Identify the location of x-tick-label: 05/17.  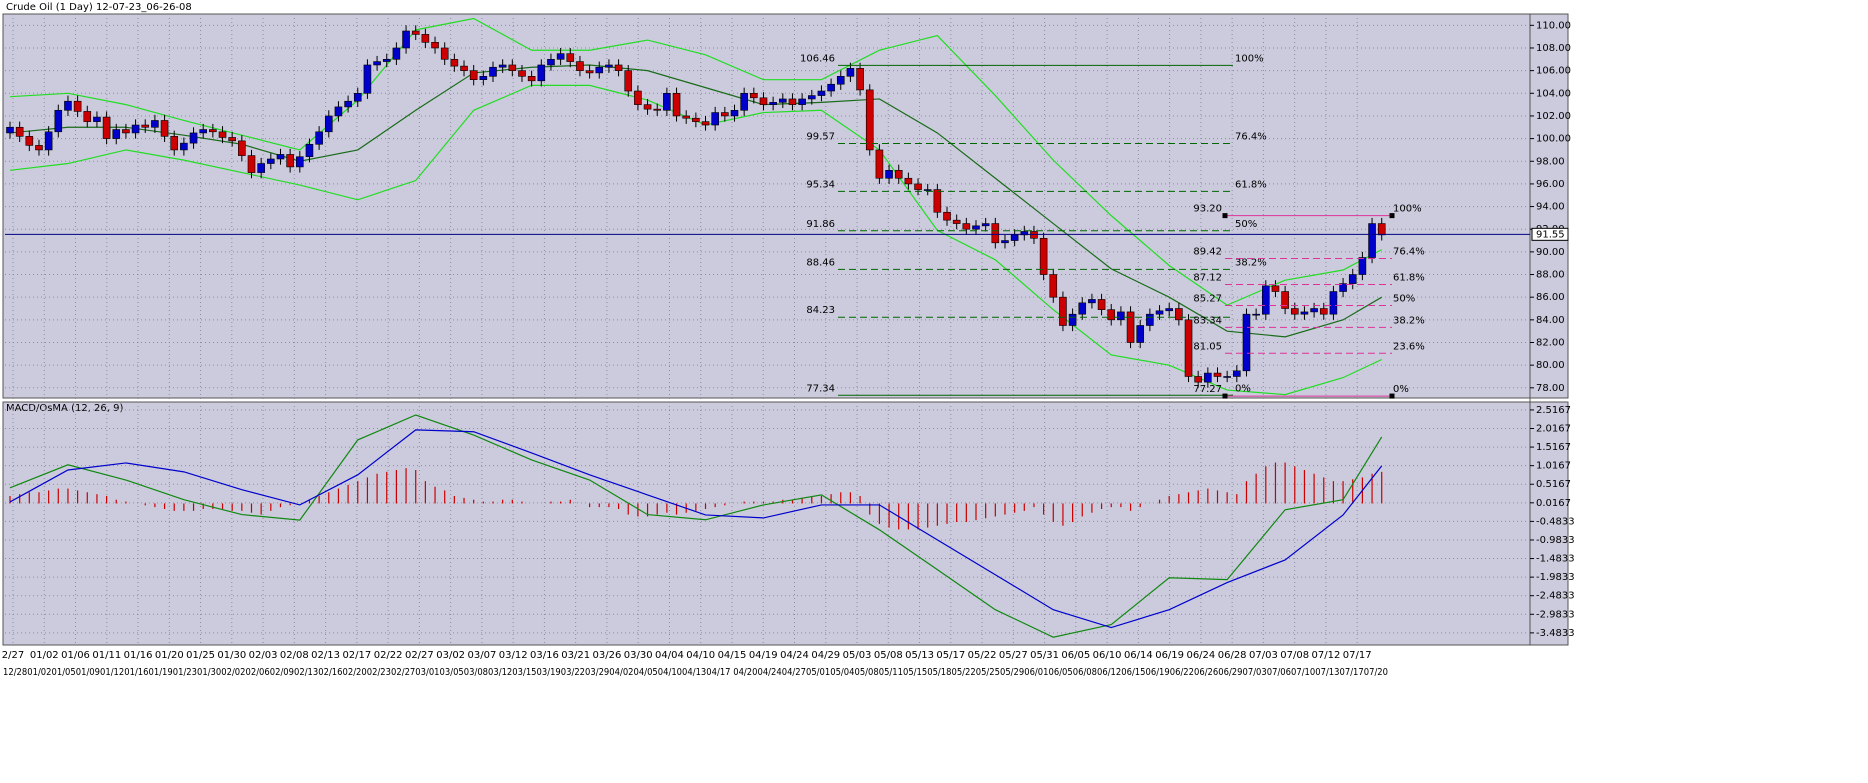
(950, 655).